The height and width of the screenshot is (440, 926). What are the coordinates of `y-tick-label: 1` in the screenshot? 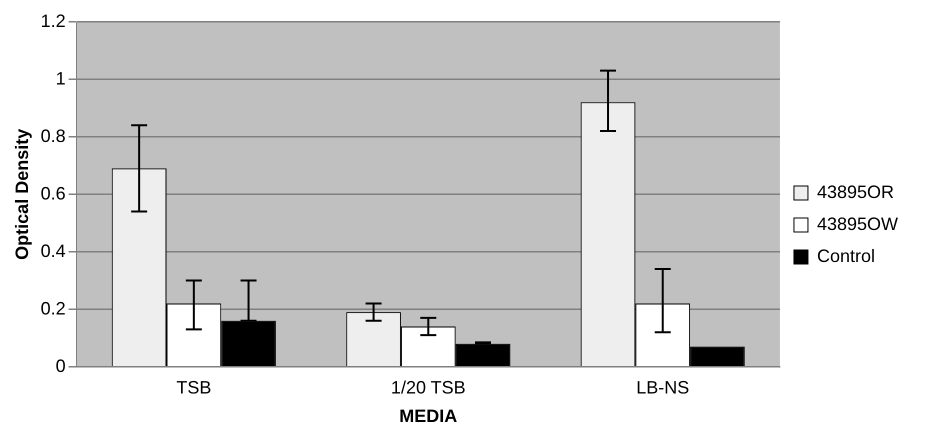 It's located at (61, 78).